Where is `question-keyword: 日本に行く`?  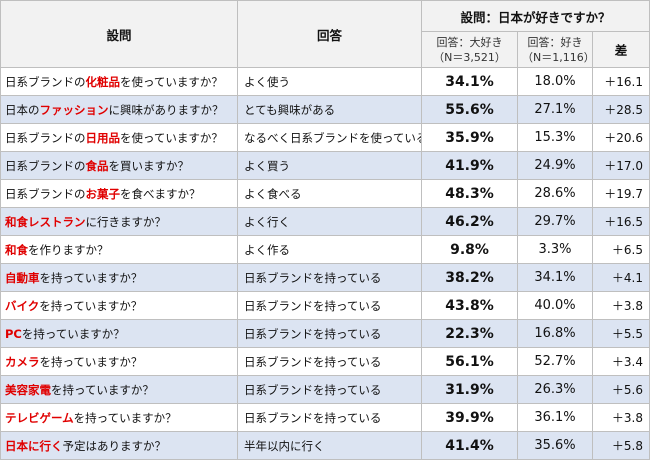
question-keyword: 日本に行く is located at coordinates (34, 445).